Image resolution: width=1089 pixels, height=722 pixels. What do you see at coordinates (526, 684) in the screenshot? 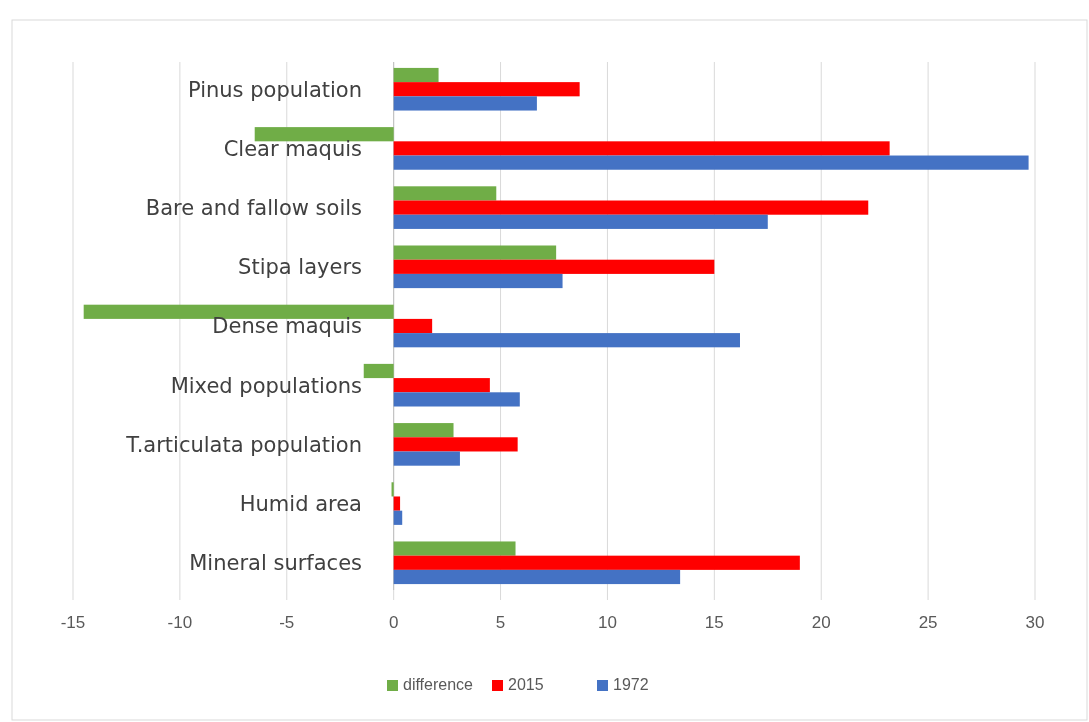
I see `legend-label: 2015` at bounding box center [526, 684].